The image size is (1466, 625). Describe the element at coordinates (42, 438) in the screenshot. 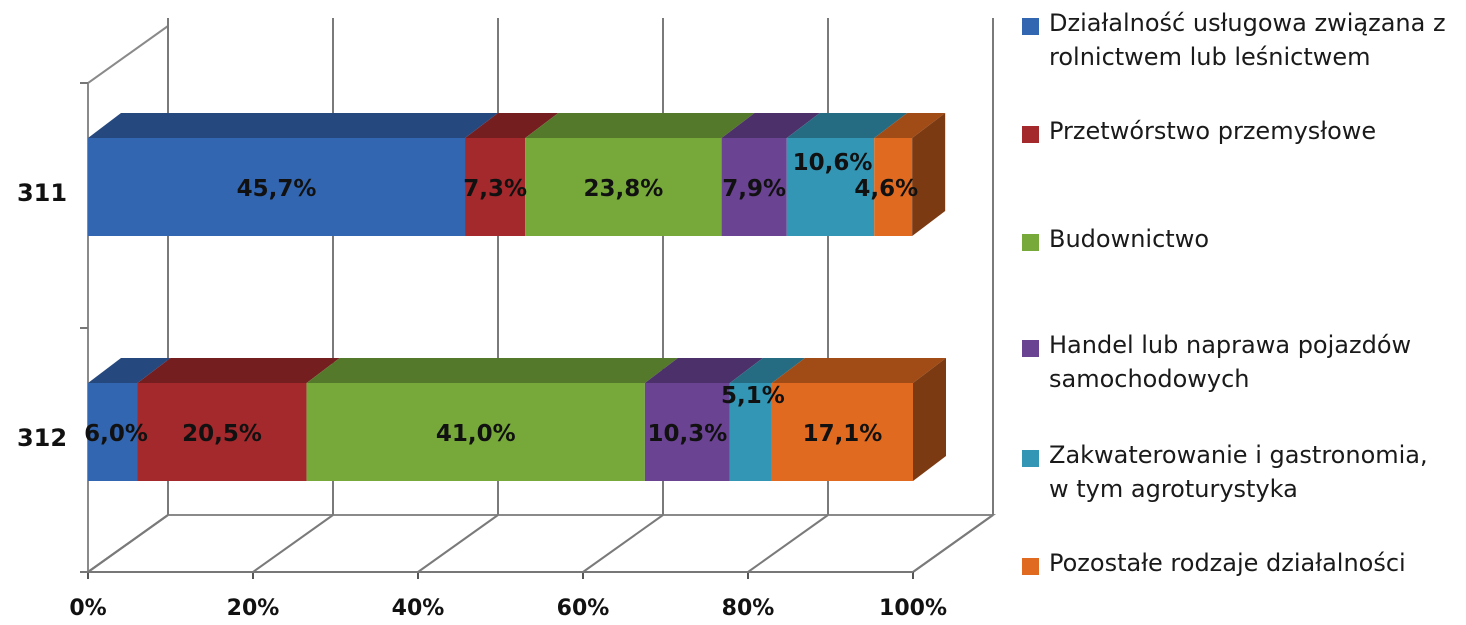

I see `y-tick-label: 312` at that location.